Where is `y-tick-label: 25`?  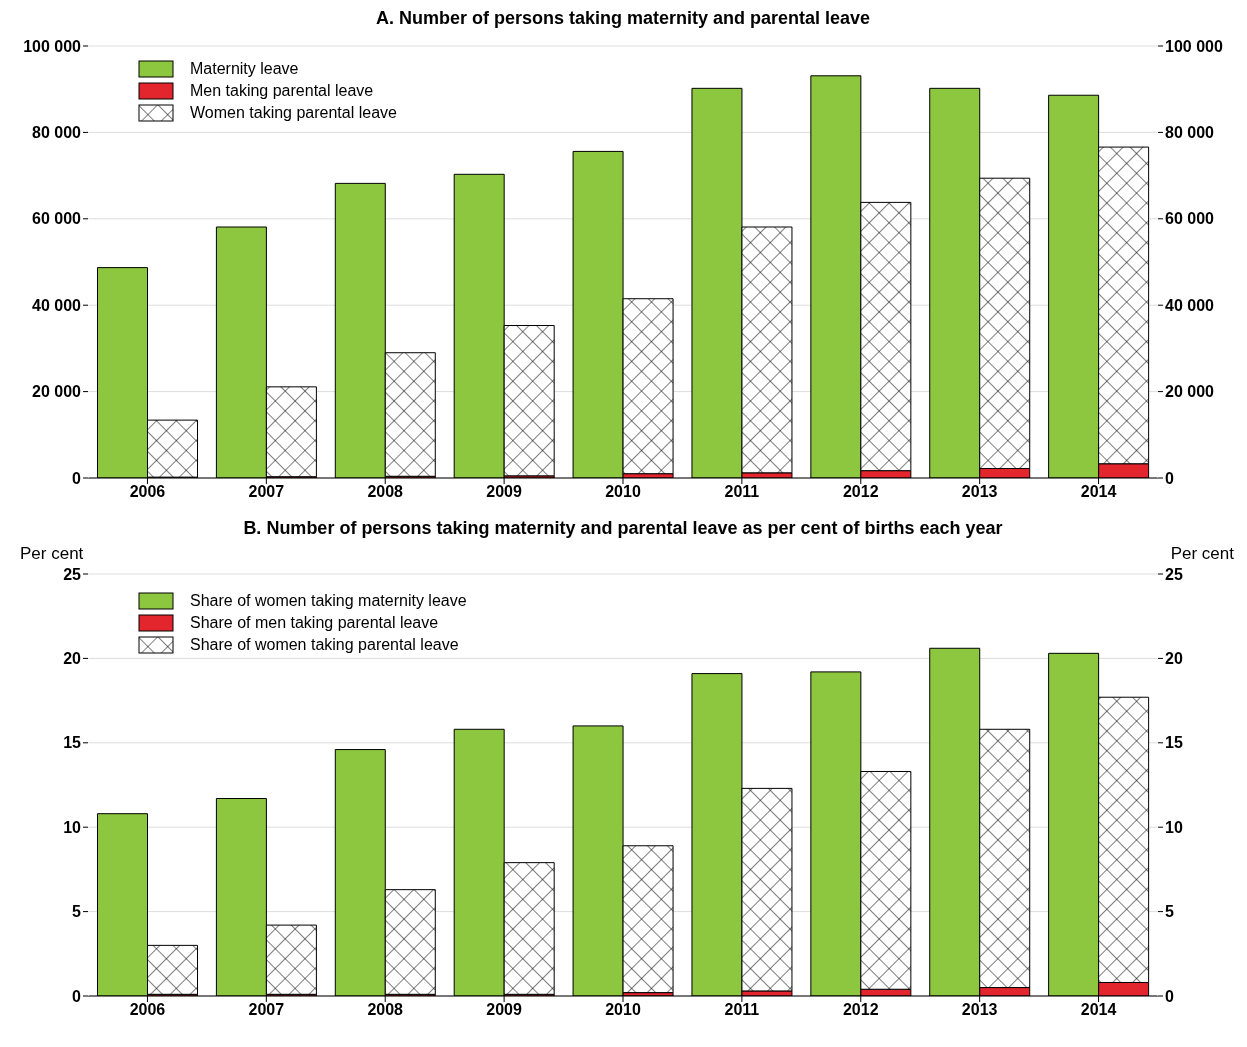
y-tick-label: 25 is located at coordinates (72, 574).